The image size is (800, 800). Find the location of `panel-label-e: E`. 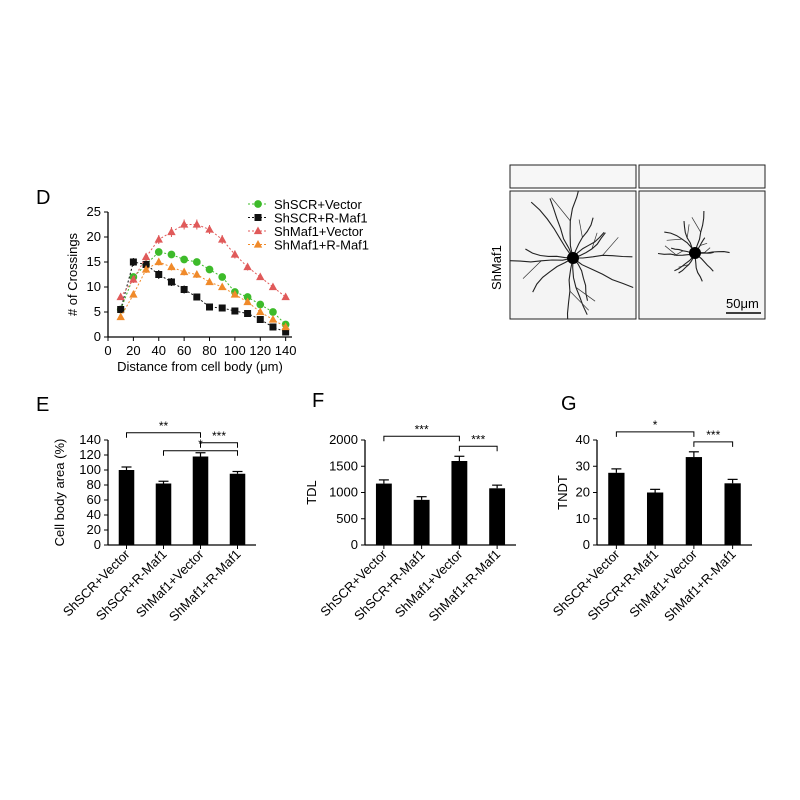

panel-label-e: E is located at coordinates (42, 405).